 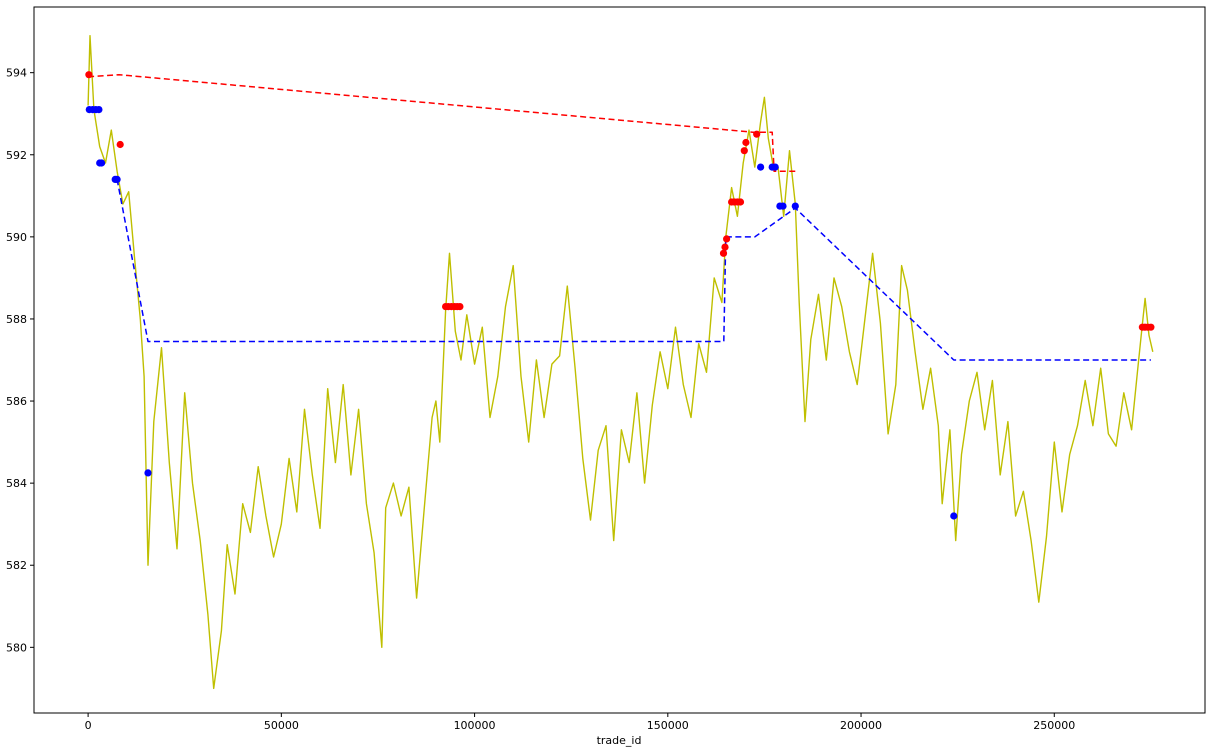 I want to click on x-axis: 0 50000 100000 150000 200000 250000, so click(x=580, y=722).